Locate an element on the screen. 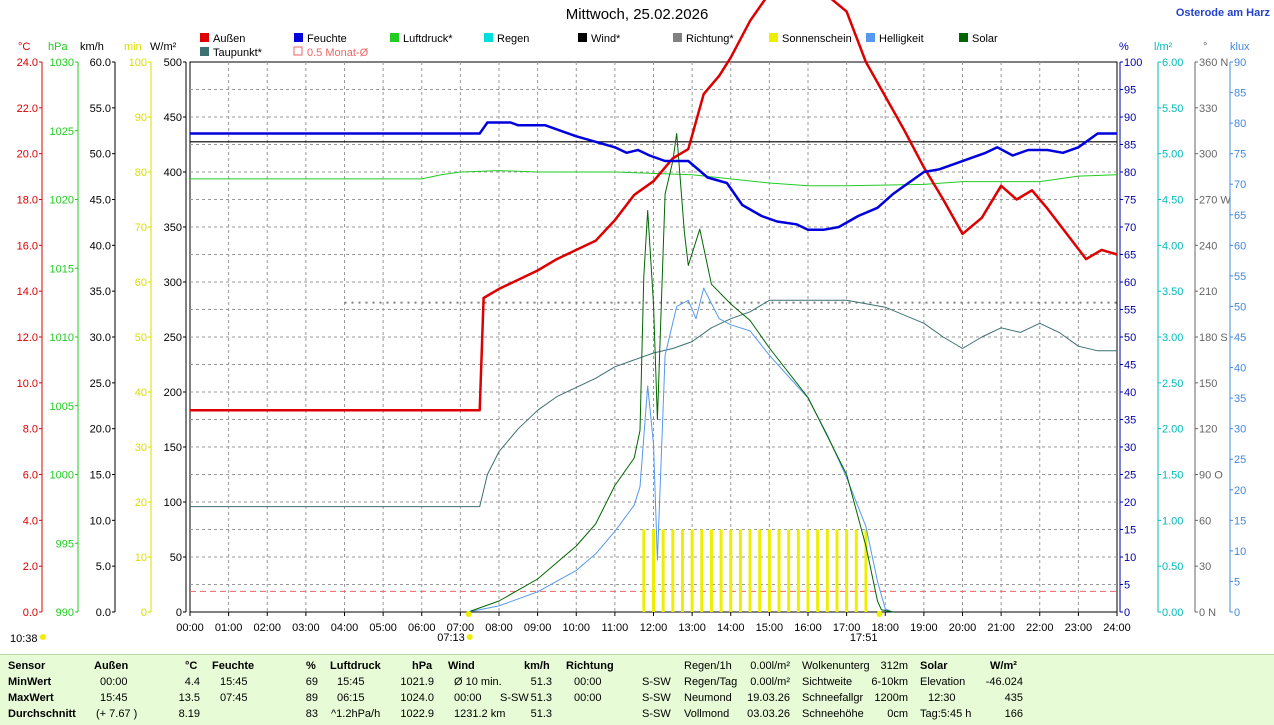 This screenshot has height=725, width=1274. axis-tick-label-wind: 50.0 is located at coordinates (100, 155).